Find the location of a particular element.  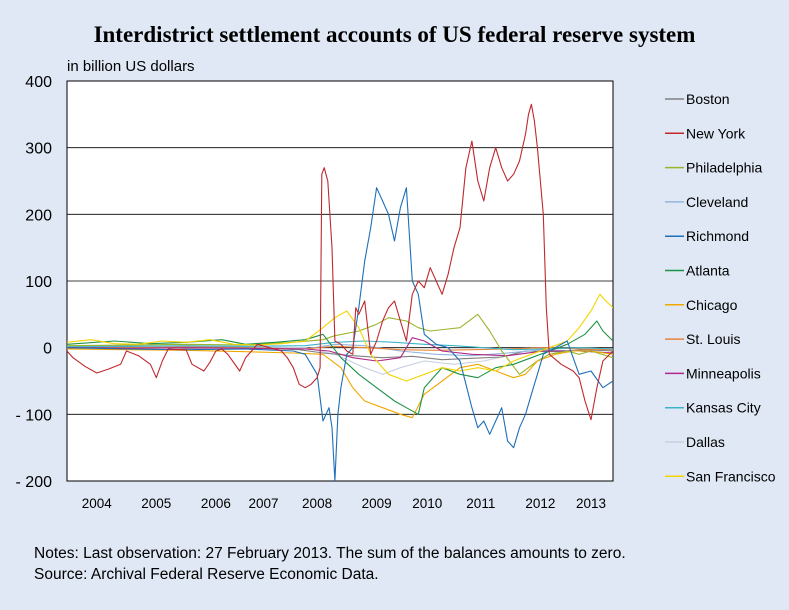

series-line-chicago is located at coordinates (340, 383).